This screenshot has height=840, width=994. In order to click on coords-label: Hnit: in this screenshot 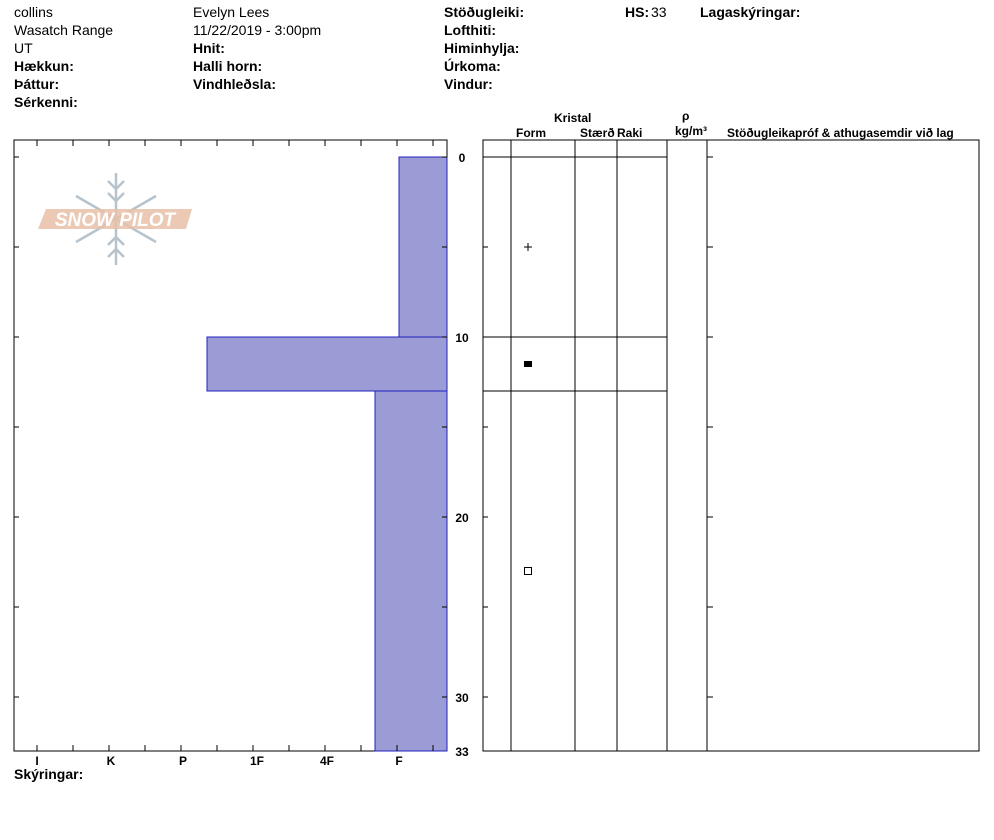, I will do `click(209, 48)`.